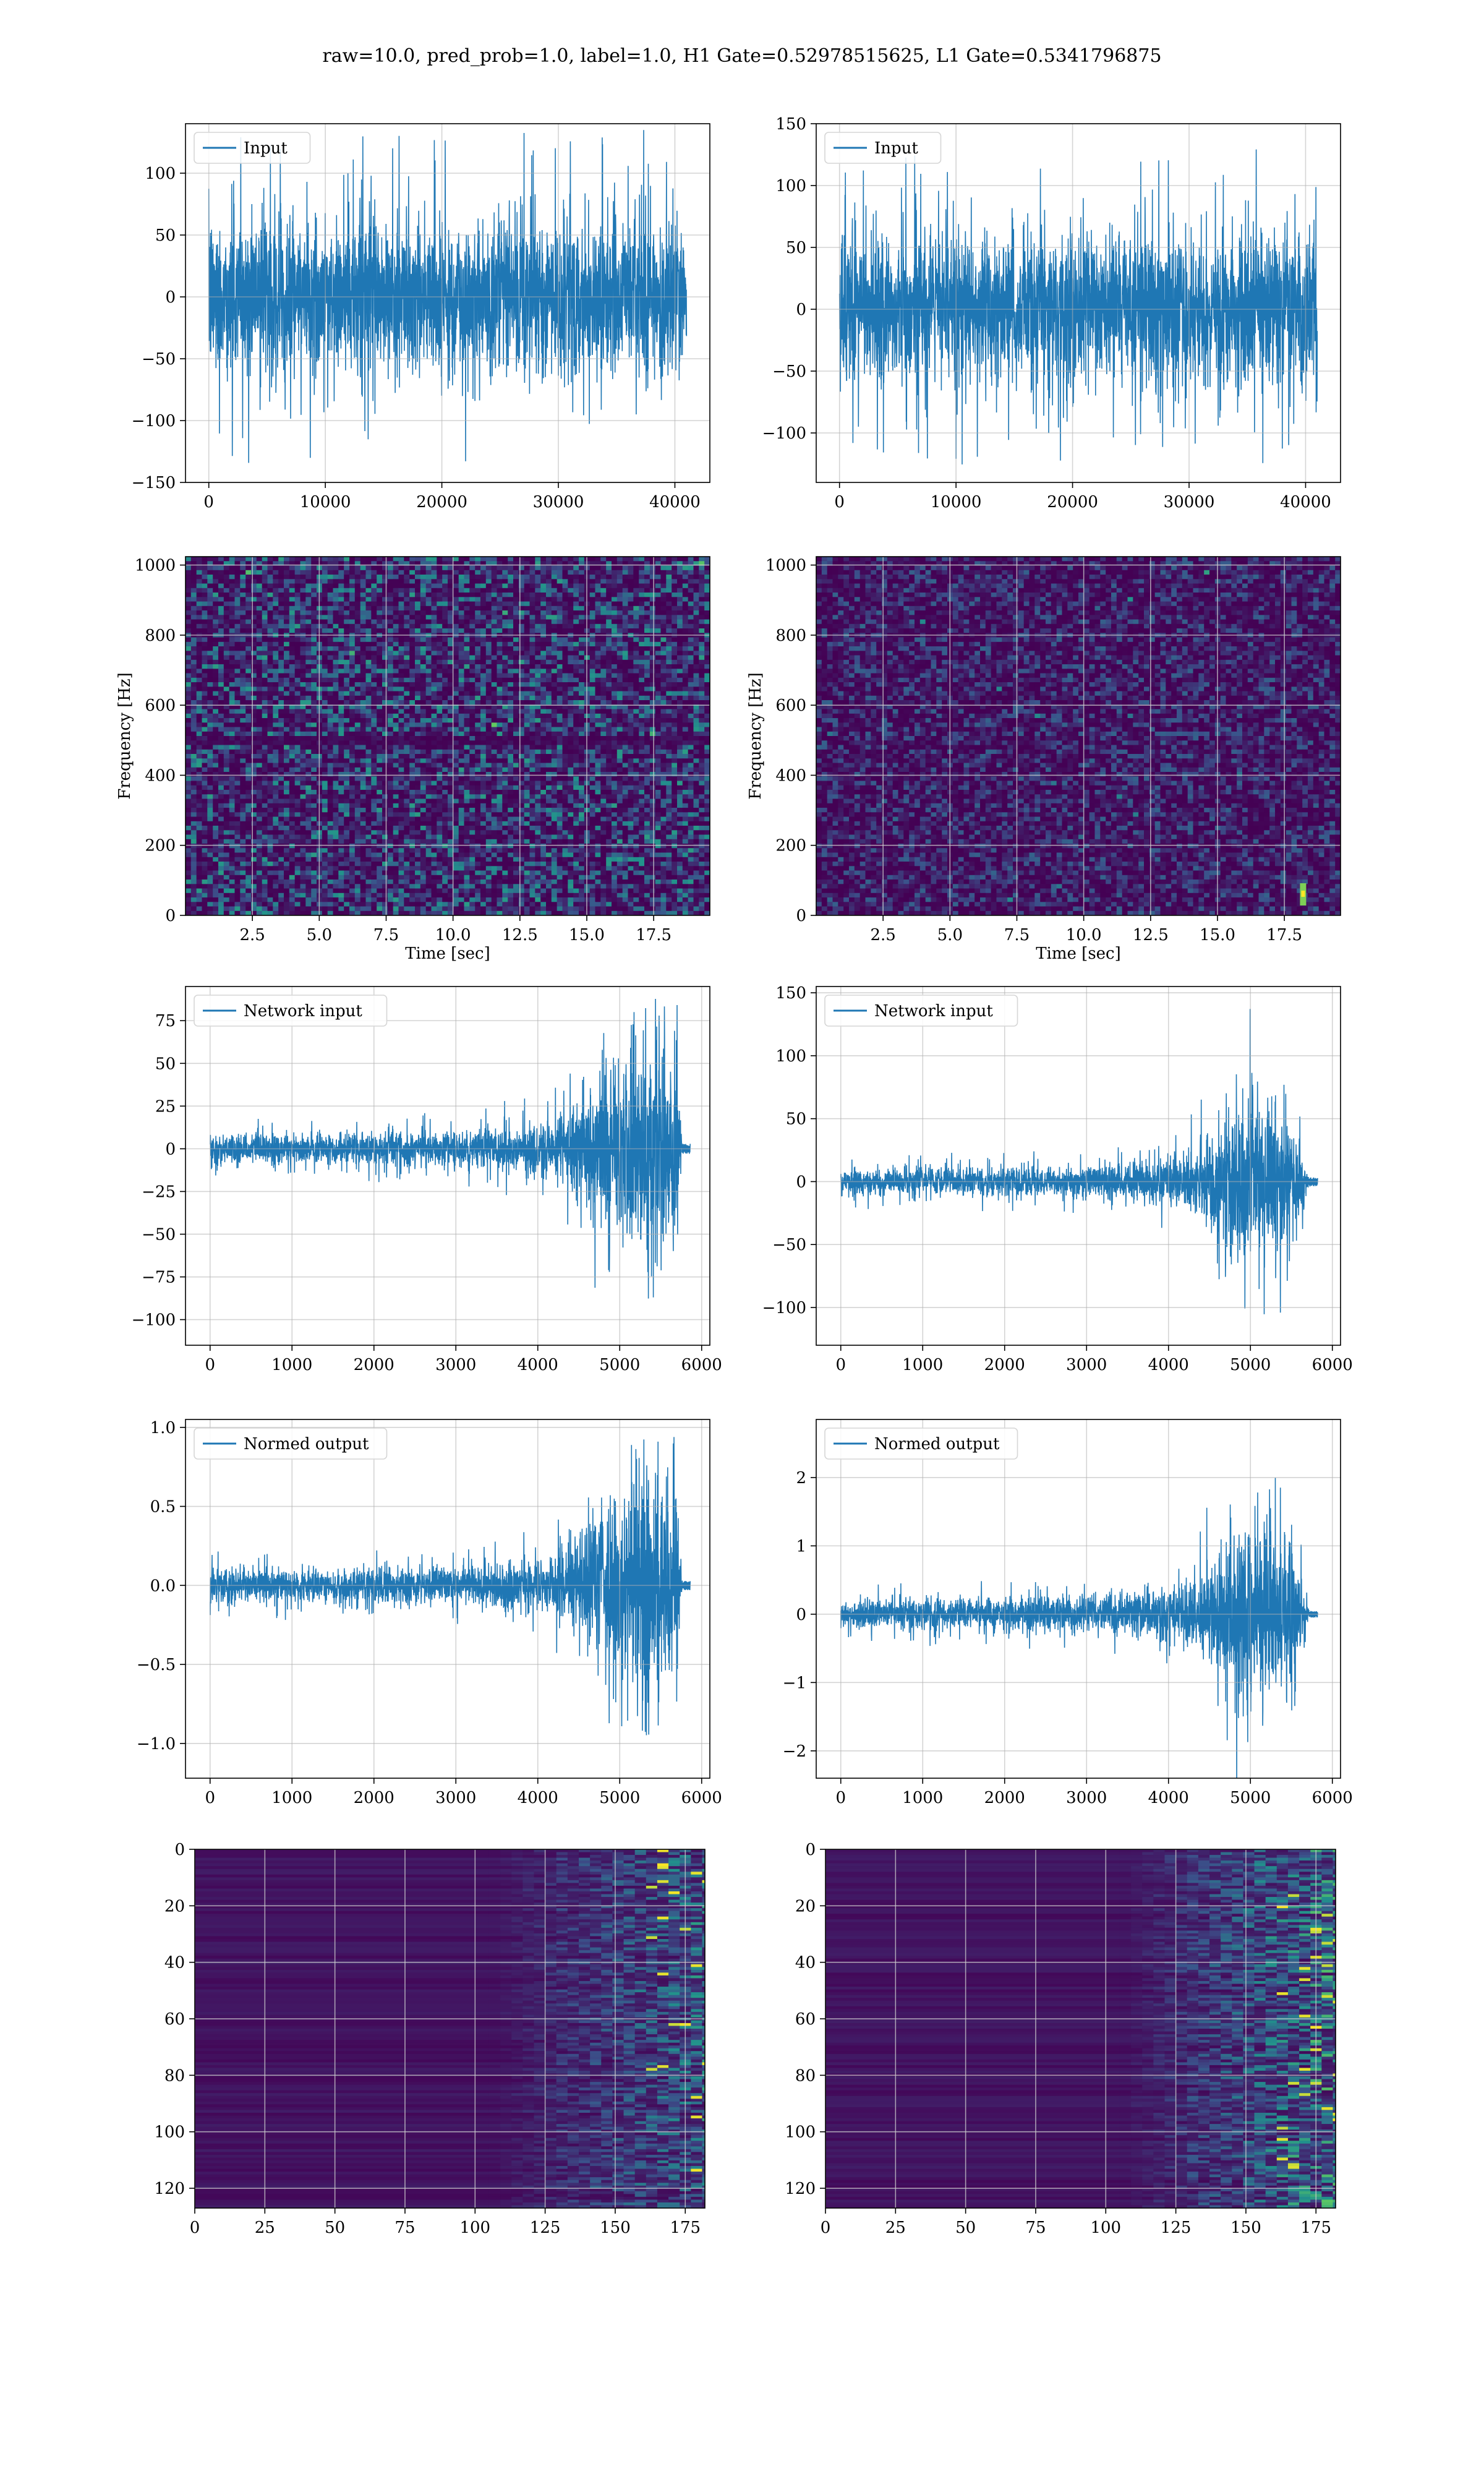 The image size is (1484, 2474). Describe the element at coordinates (801, 1478) in the screenshot. I see `y-tick-label: 2` at that location.